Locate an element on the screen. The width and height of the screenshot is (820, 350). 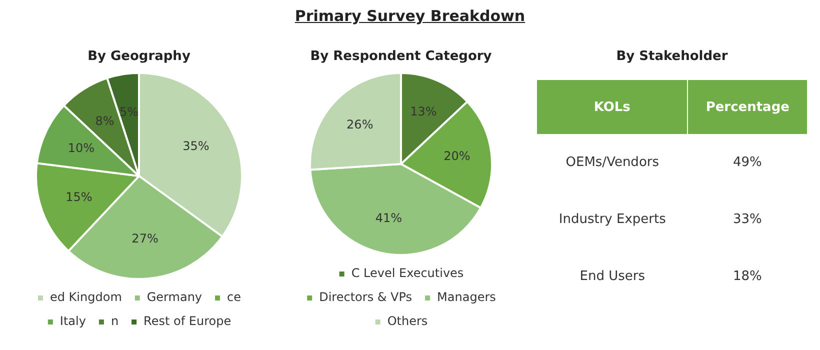
category-label: OEMs/Vendors is located at coordinates (612, 163).